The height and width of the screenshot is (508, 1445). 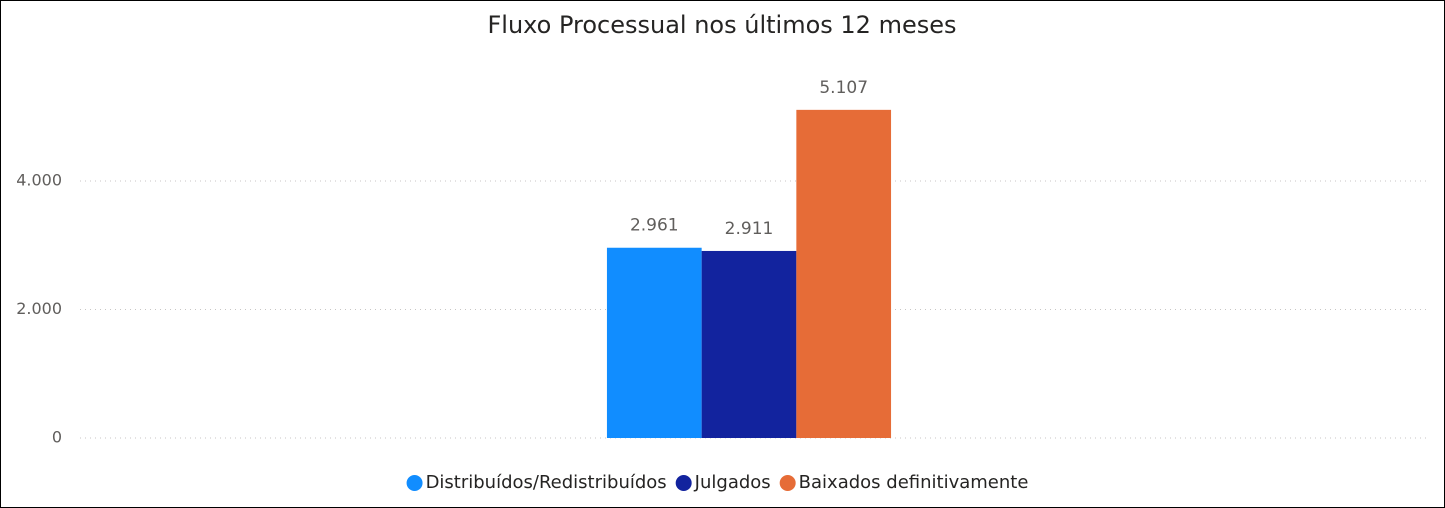 What do you see at coordinates (732, 482) in the screenshot?
I see `legend-label: Julgados` at bounding box center [732, 482].